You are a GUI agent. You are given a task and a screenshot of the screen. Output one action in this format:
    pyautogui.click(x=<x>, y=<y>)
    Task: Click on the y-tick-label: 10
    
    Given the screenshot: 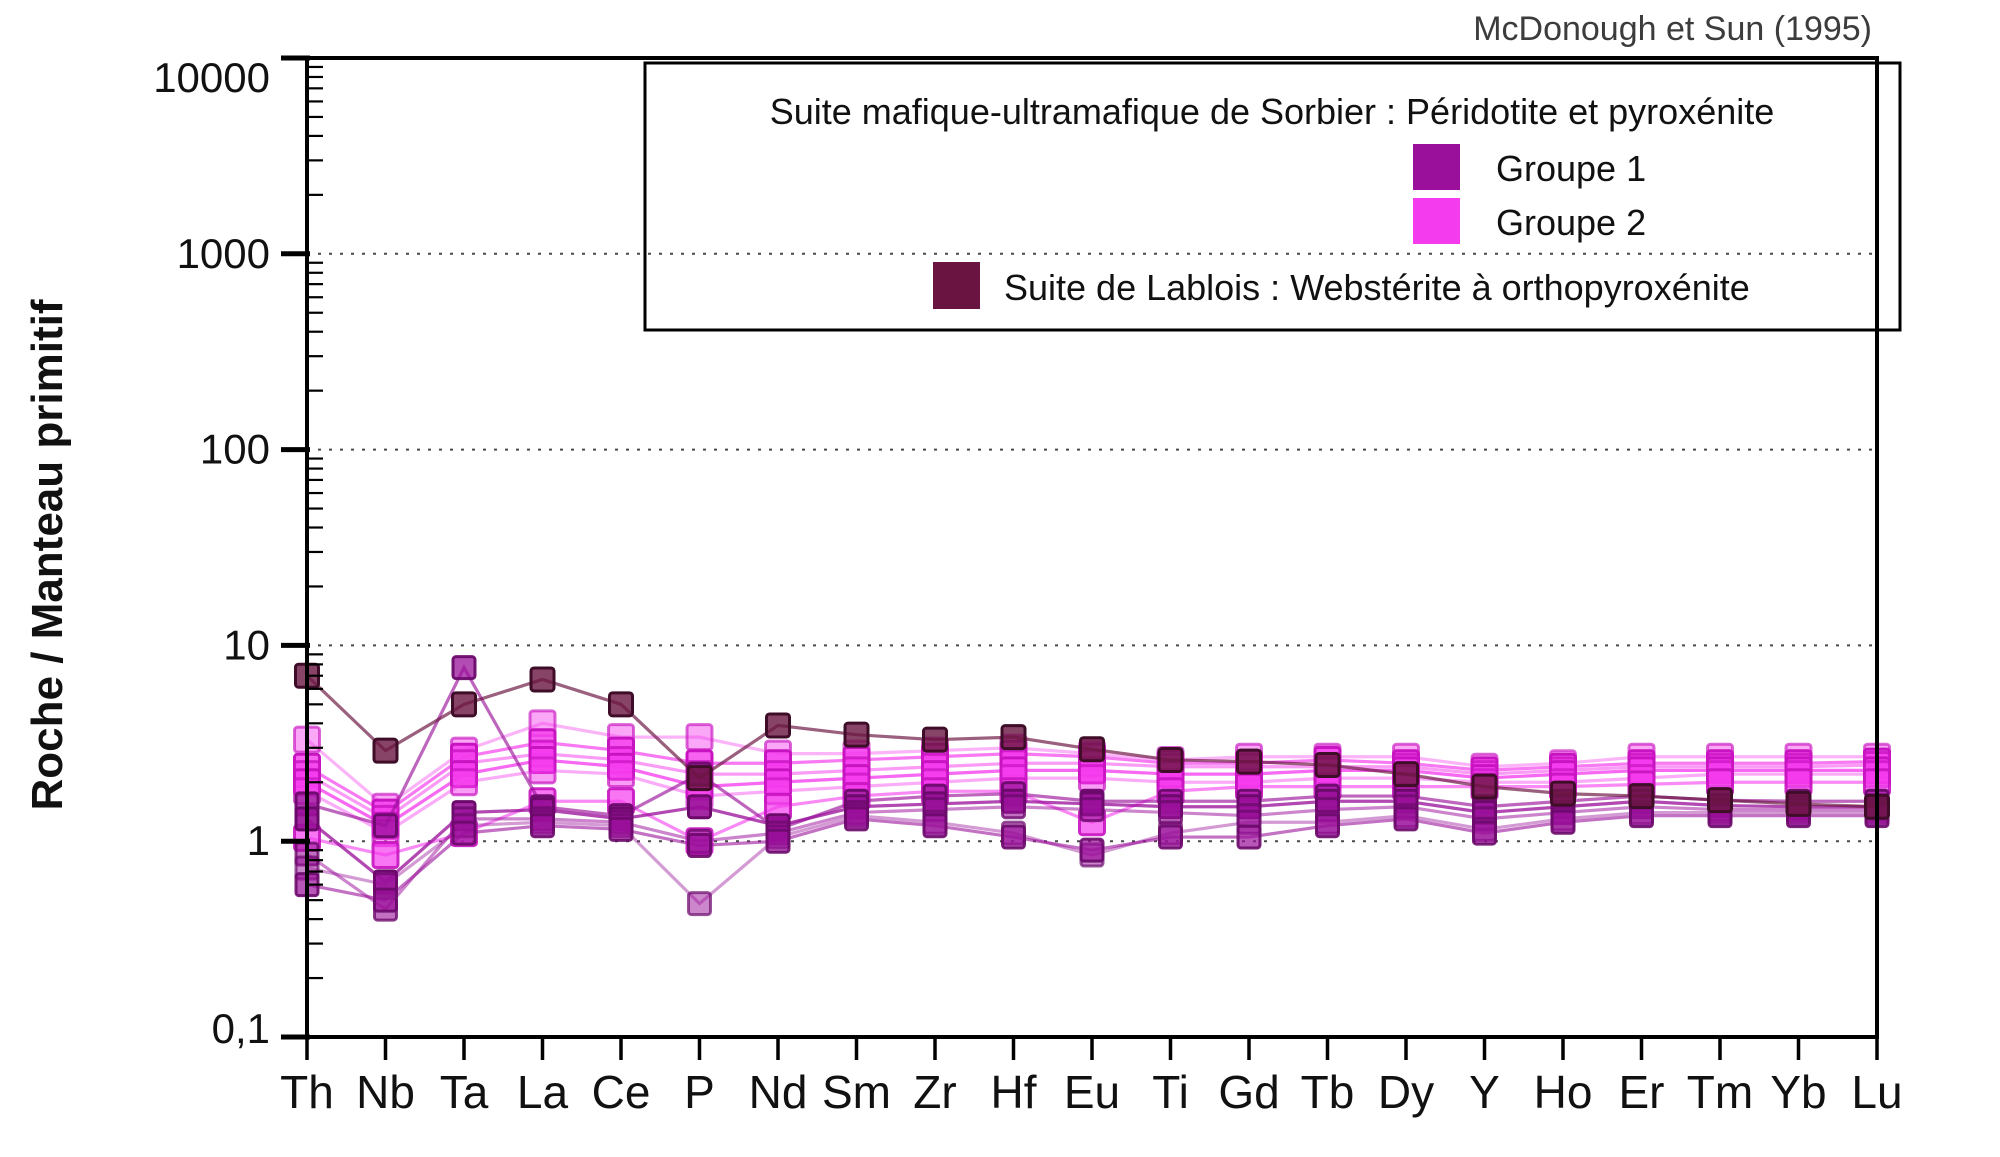 What is the action you would take?
    pyautogui.click(x=246, y=644)
    